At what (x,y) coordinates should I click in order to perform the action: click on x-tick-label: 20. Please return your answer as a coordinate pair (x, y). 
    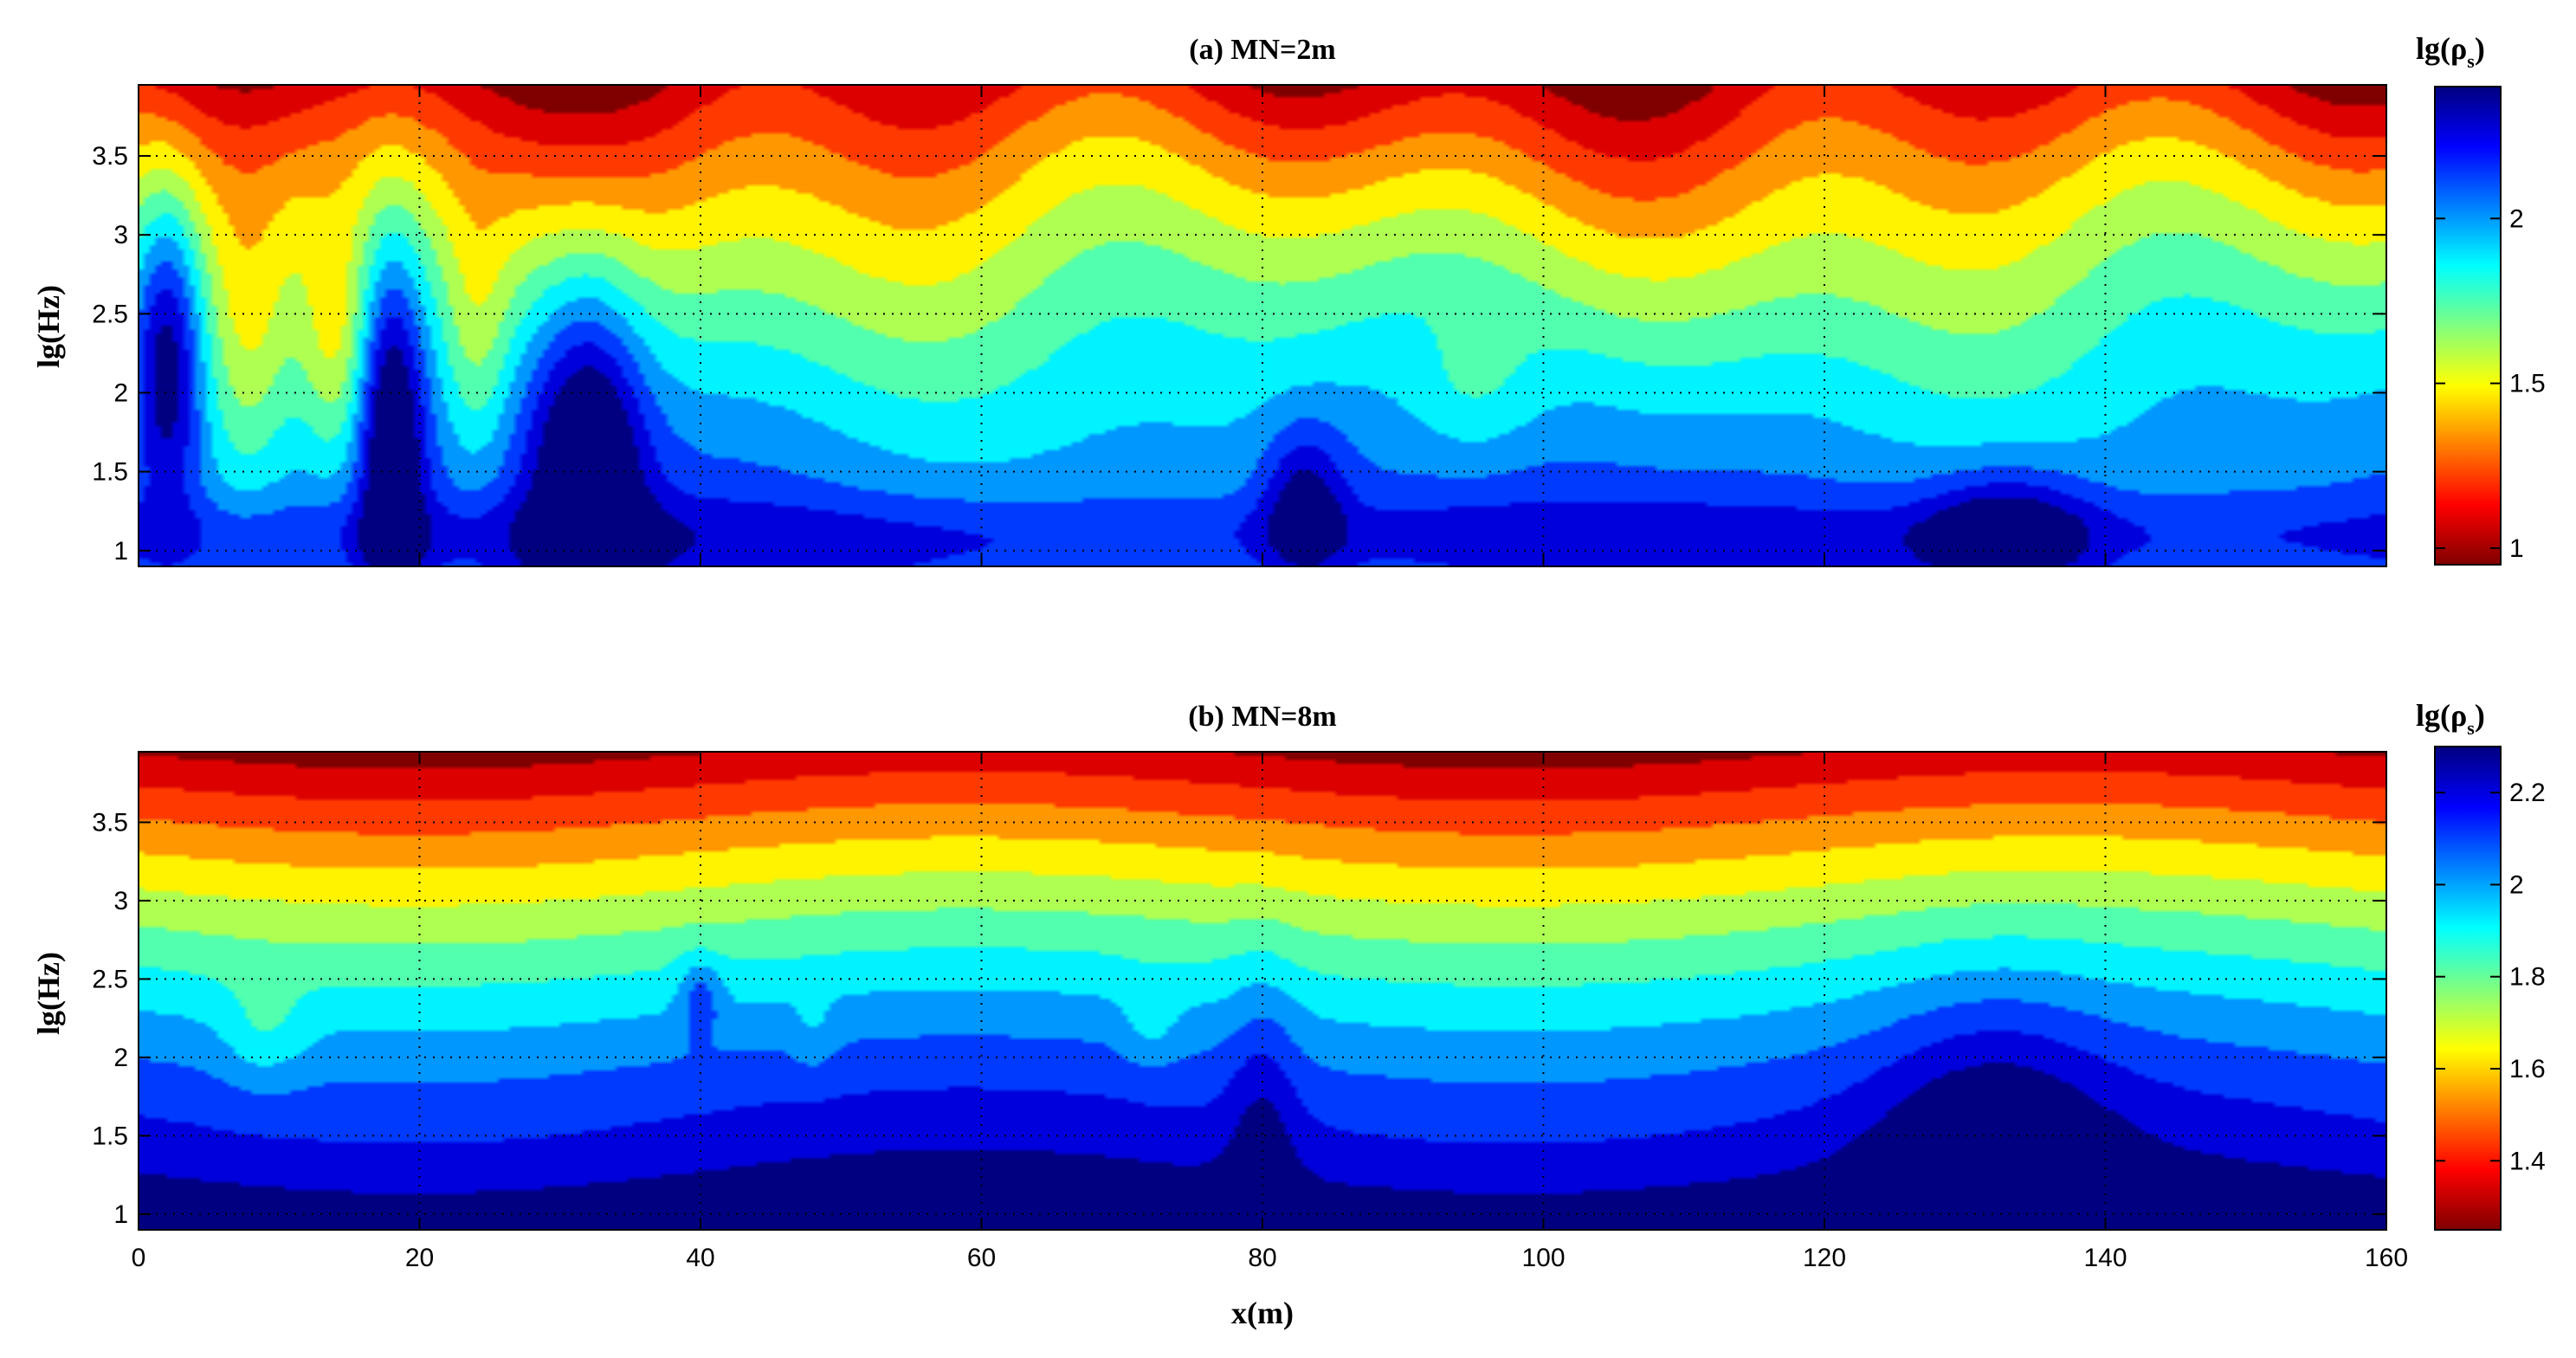
    Looking at the image, I should click on (419, 1258).